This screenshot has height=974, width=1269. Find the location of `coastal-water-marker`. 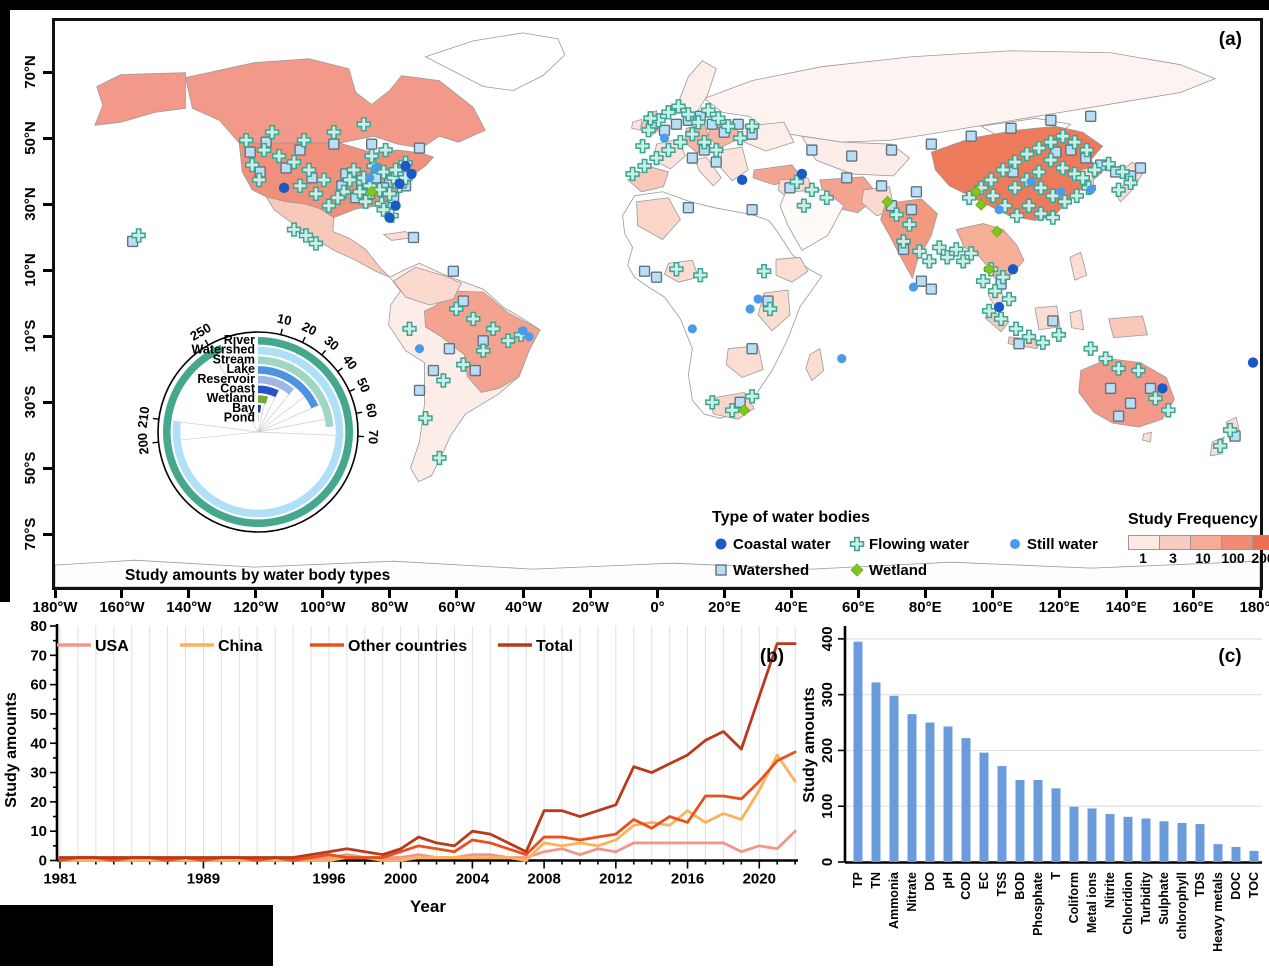

coastal-water-marker is located at coordinates (395, 205).